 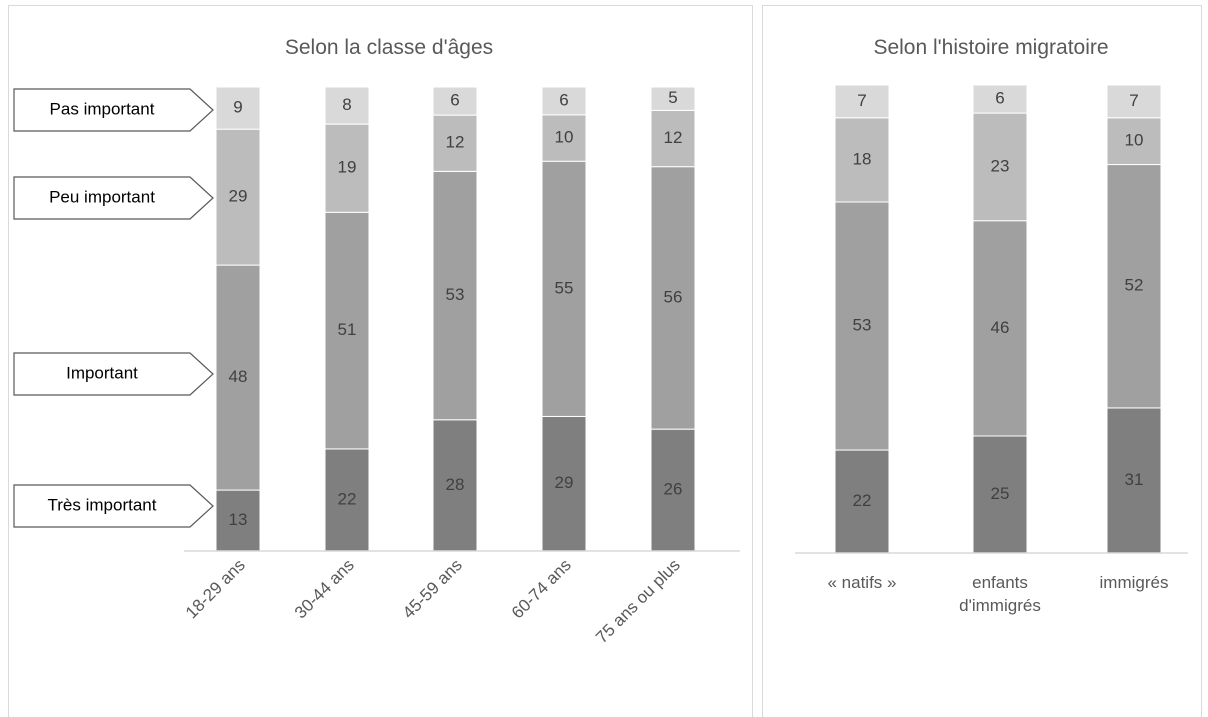 I want to click on age-data-label: 48, so click(x=238, y=376).